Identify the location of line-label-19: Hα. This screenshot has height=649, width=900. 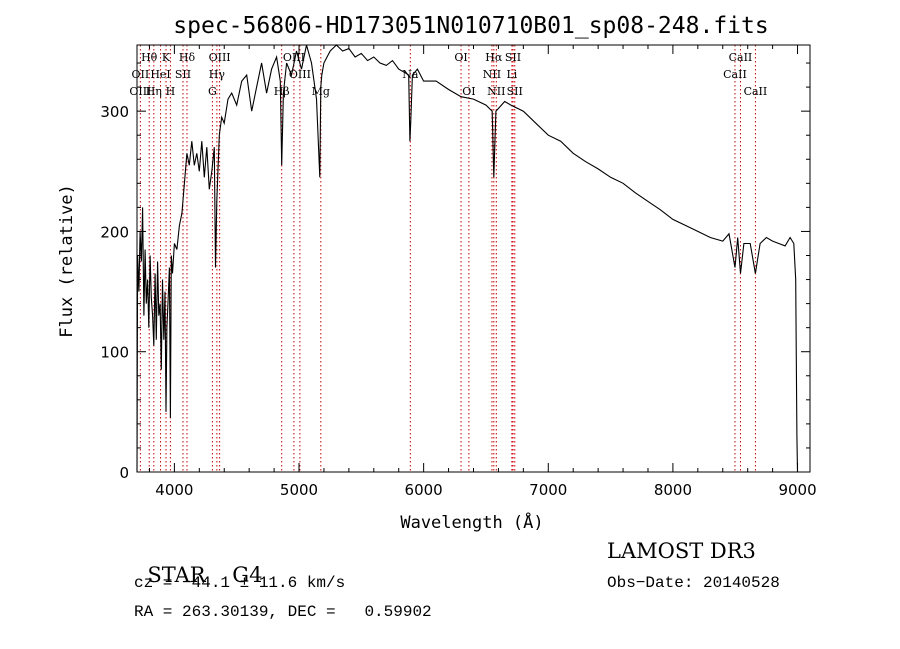
(494, 57).